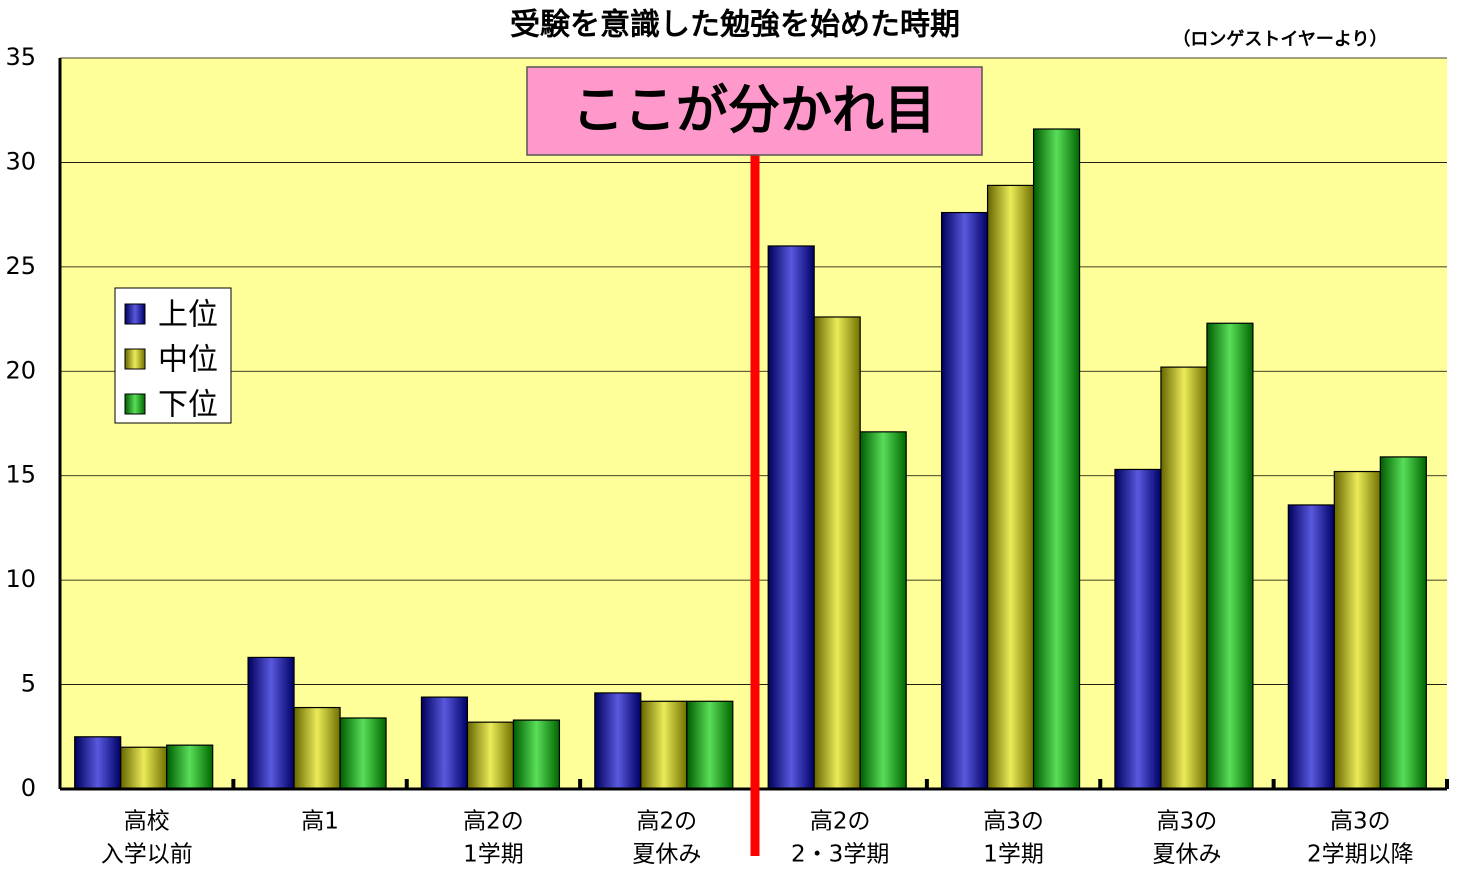  What do you see at coordinates (20, 475) in the screenshot?
I see `y-tick-label: 15` at bounding box center [20, 475].